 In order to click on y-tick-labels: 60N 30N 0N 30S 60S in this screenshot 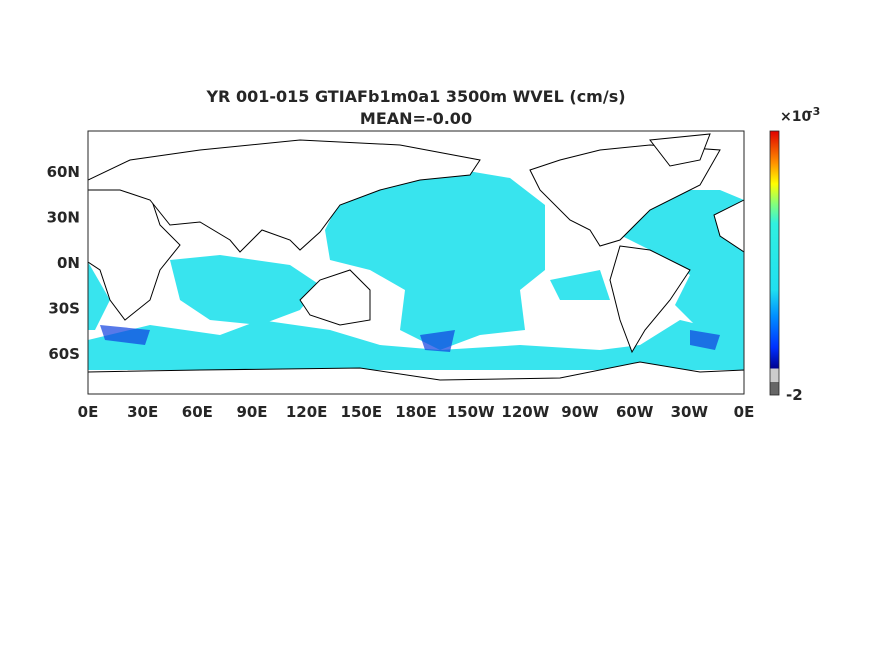, I will do `click(63, 263)`.